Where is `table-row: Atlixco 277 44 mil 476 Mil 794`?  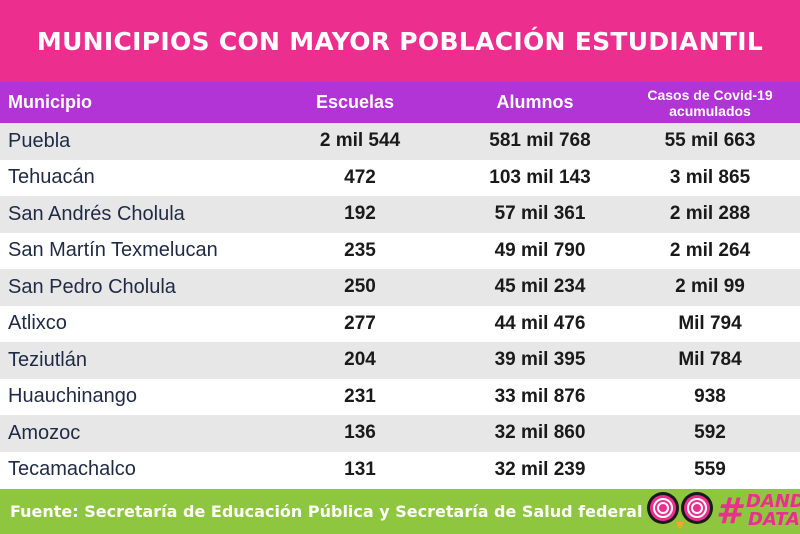 table-row: Atlixco 277 44 mil 476 Mil 794 is located at coordinates (400, 324).